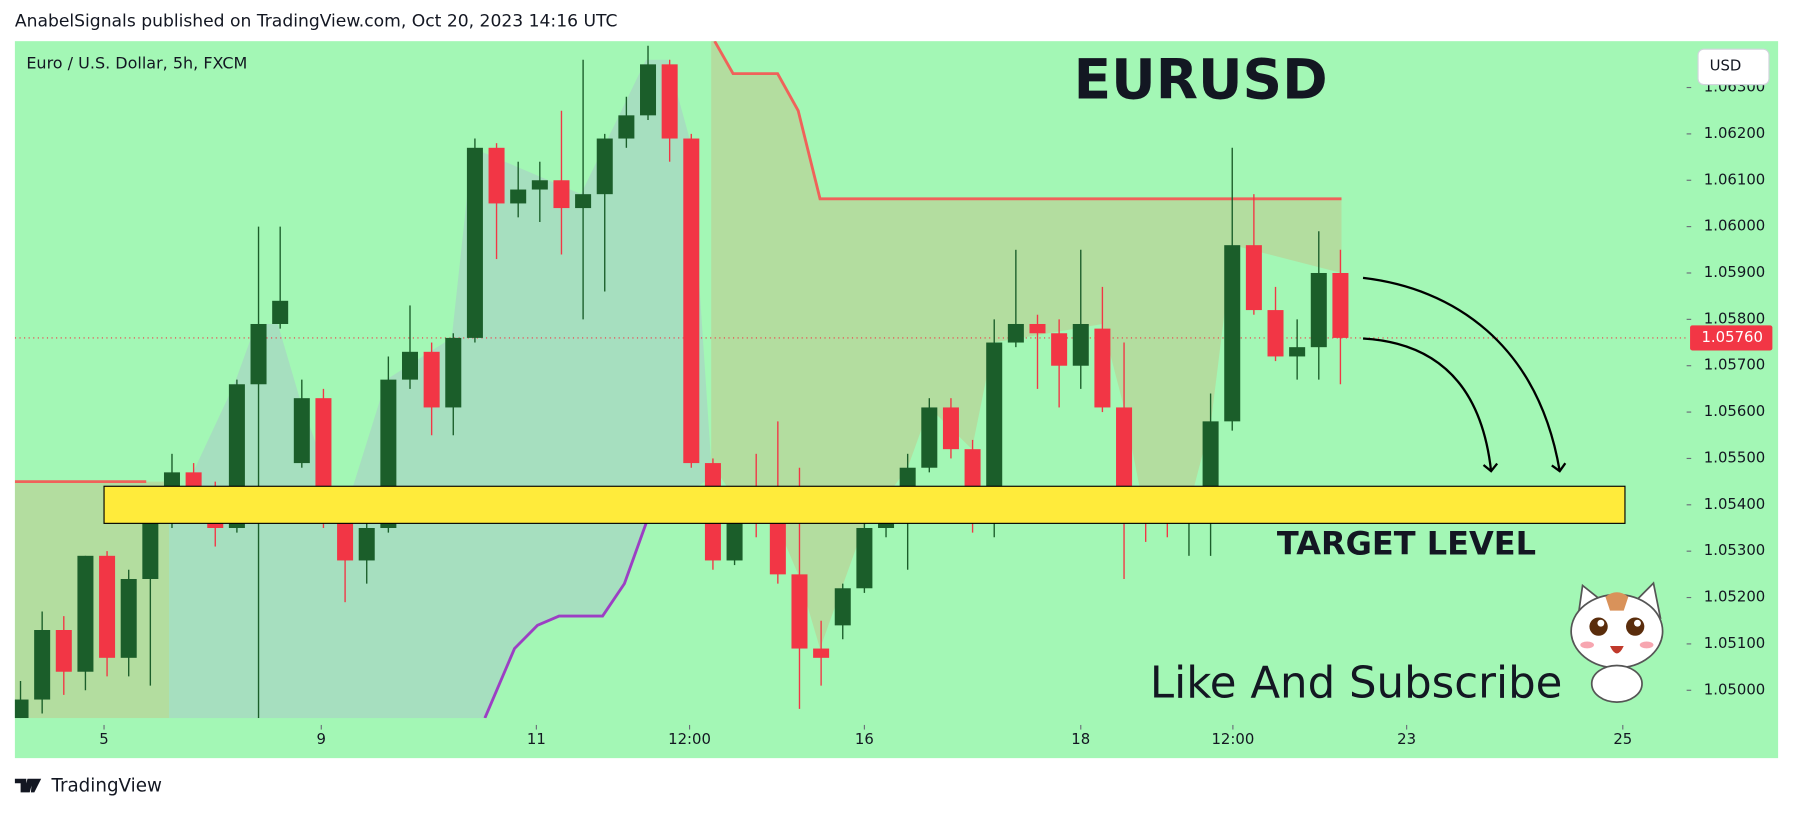 The height and width of the screenshot is (813, 1793). I want to click on y-tick-label: 1.05800, so click(1734, 318).